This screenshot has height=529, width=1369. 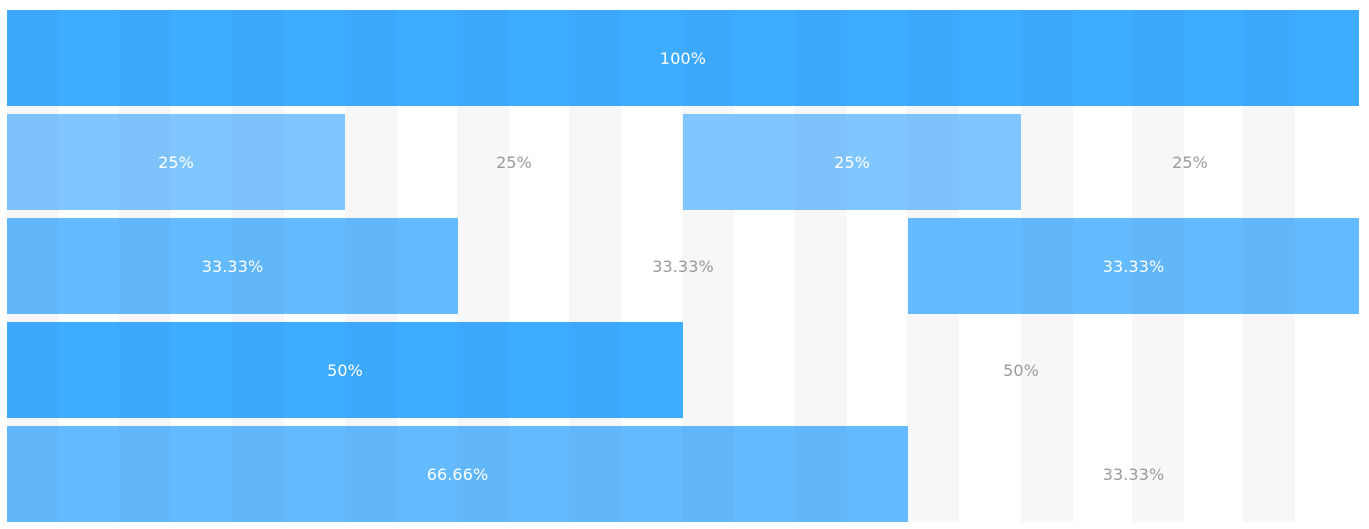 I want to click on grid-col-label: 66.66%, so click(x=457, y=474).